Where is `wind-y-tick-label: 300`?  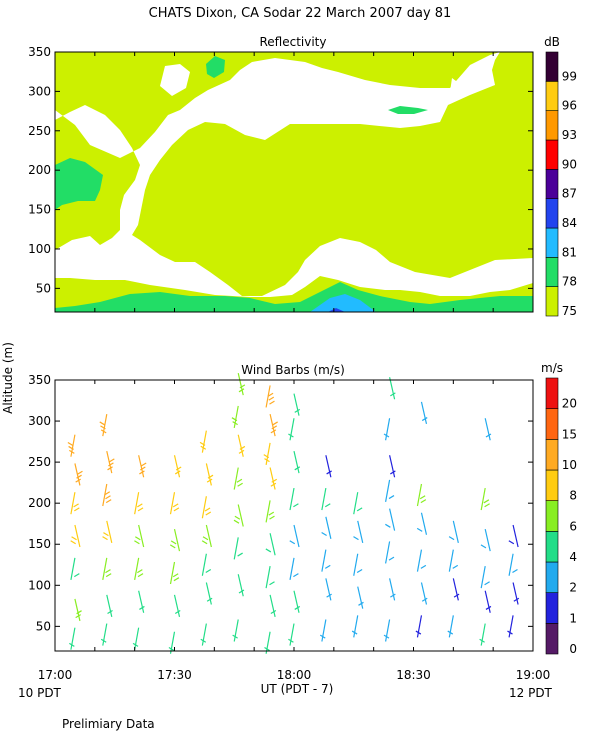 wind-y-tick-label: 300 is located at coordinates (39, 421).